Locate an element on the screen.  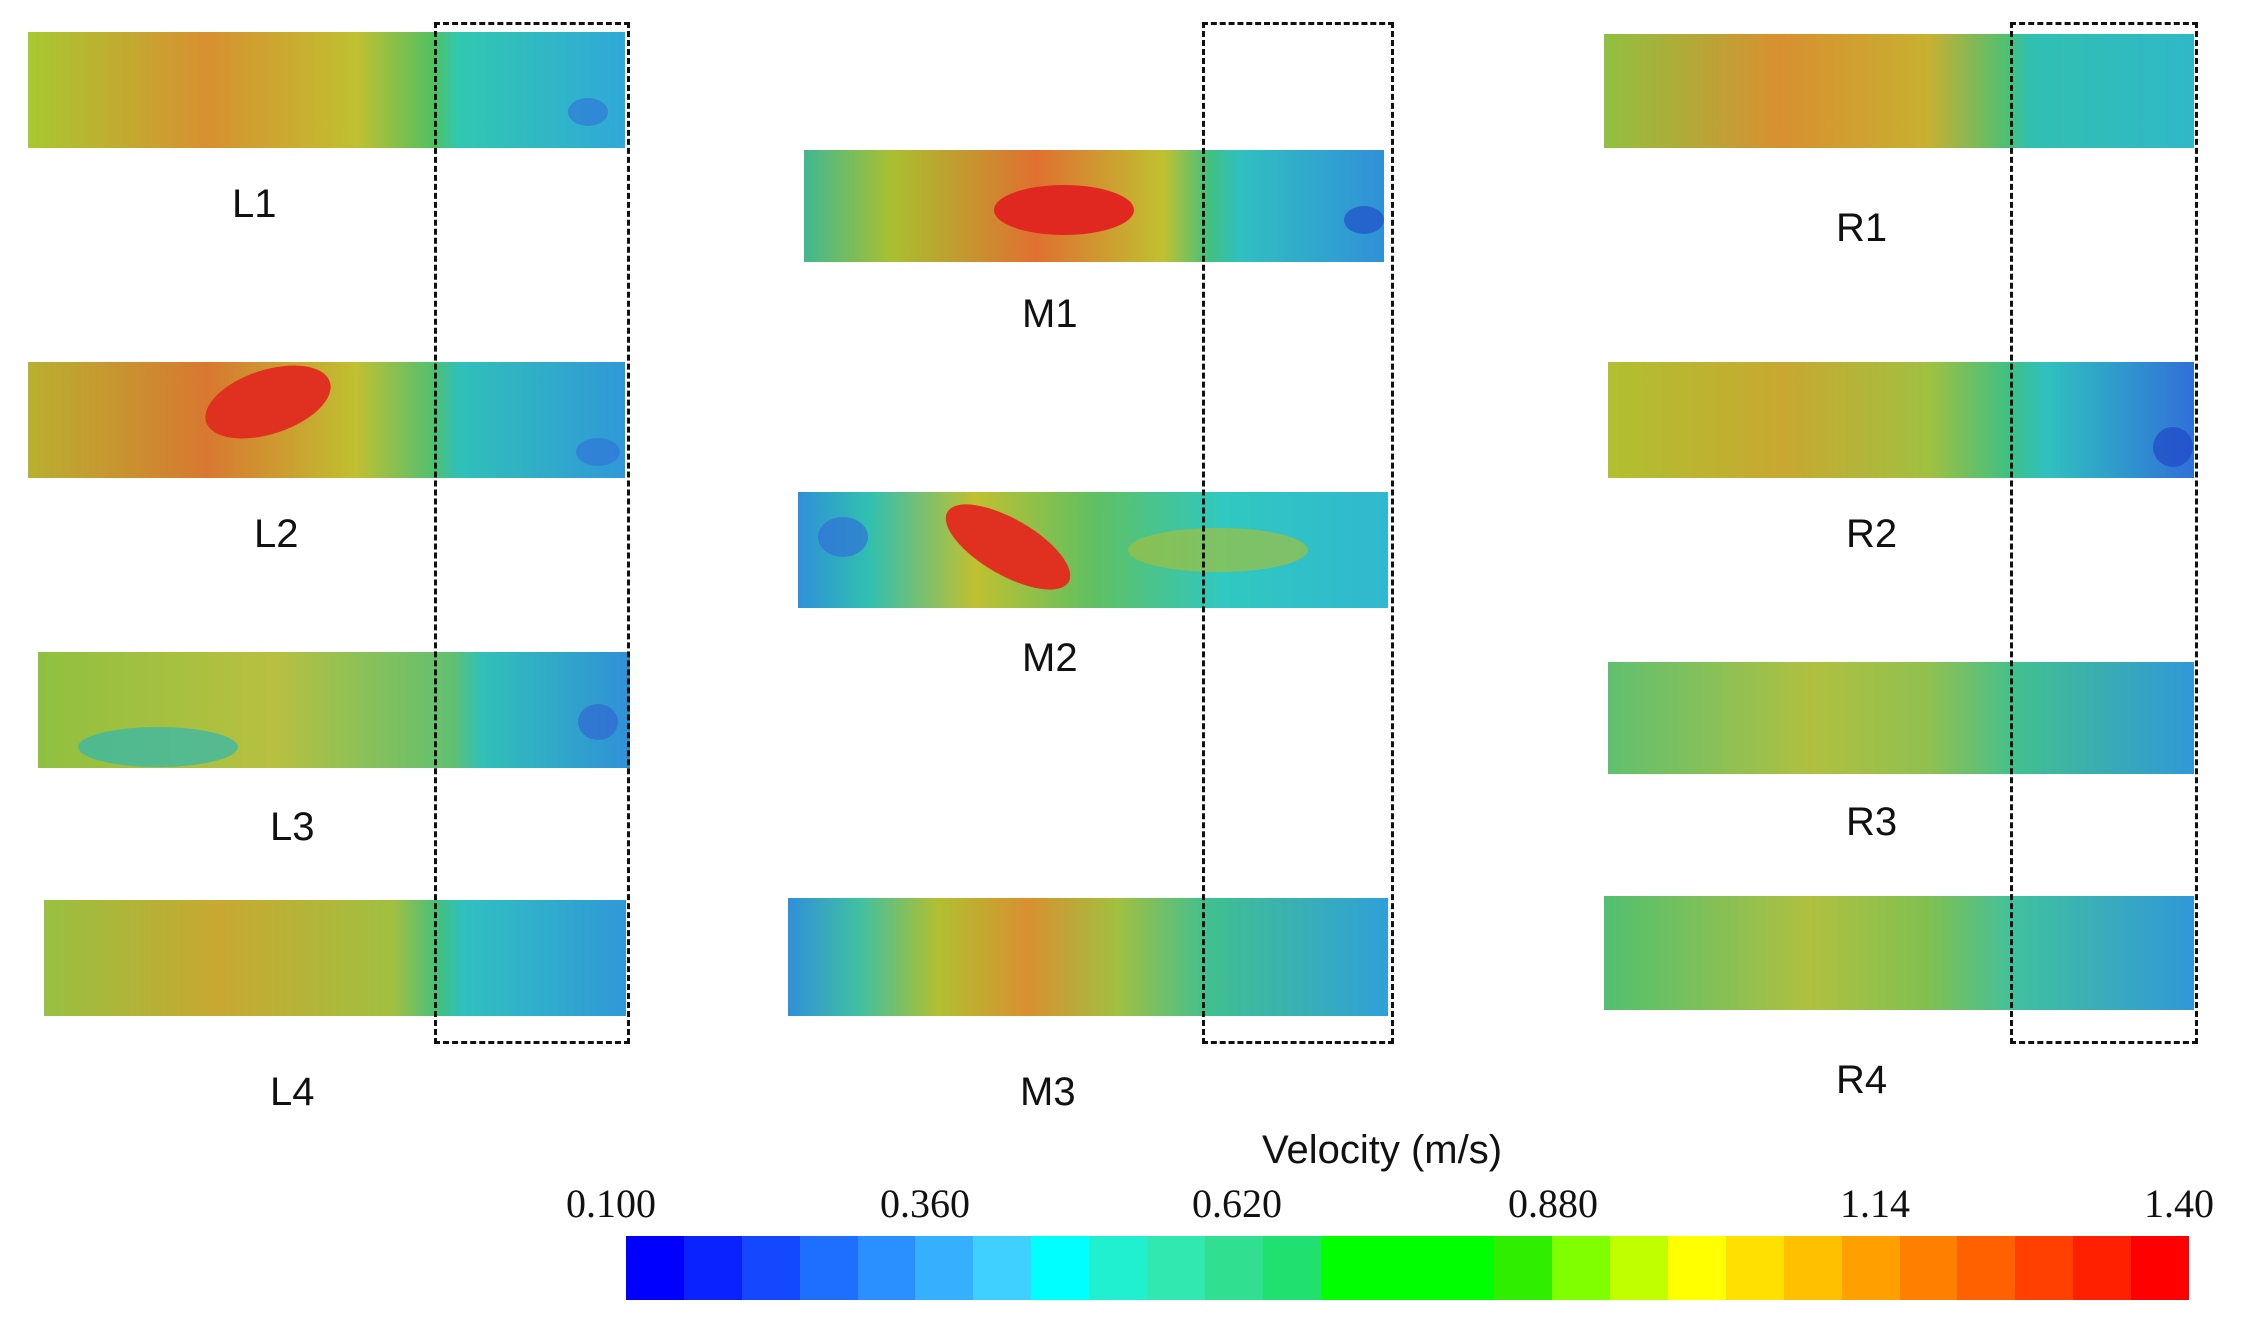
panel-R1 is located at coordinates (1899, 91).